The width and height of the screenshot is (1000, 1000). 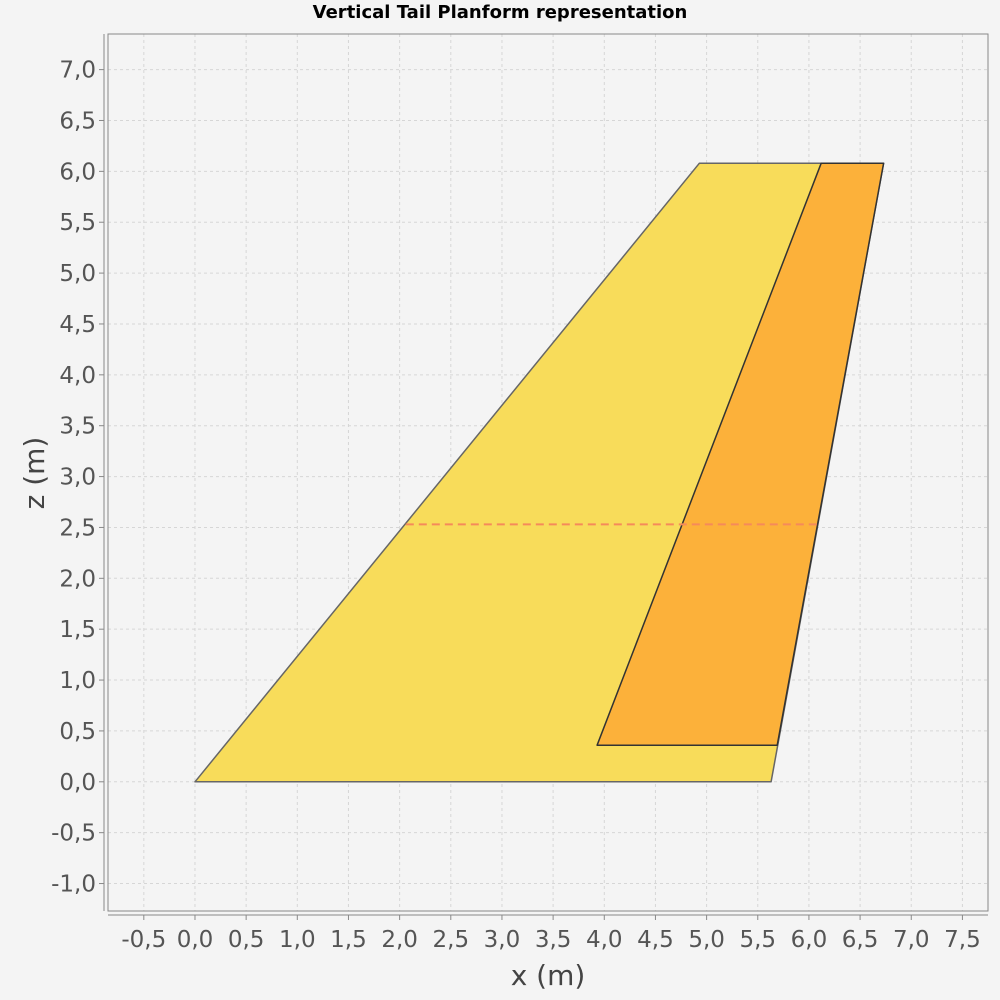 What do you see at coordinates (77, 478) in the screenshot?
I see `y-tick-label: 3,0` at bounding box center [77, 478].